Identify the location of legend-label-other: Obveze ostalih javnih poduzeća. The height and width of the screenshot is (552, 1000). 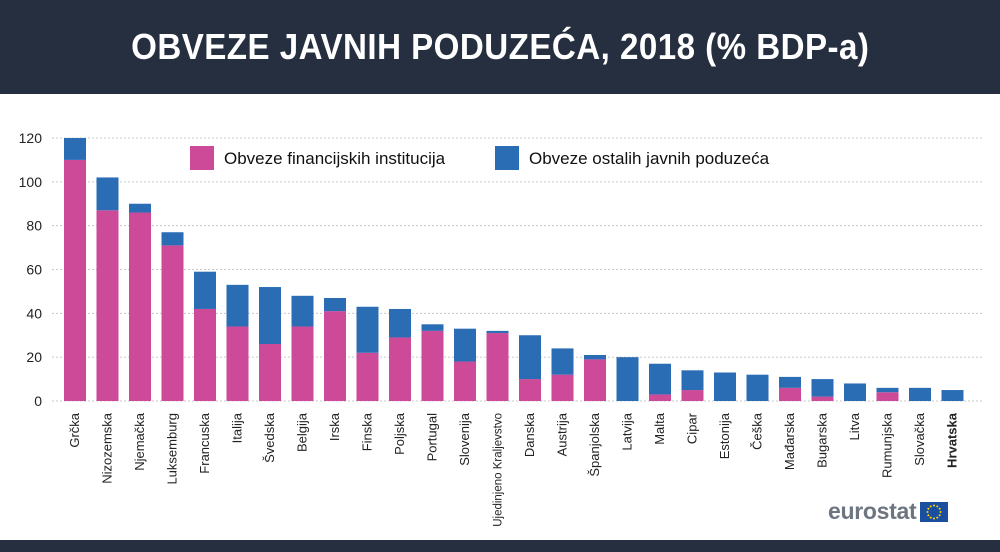
(649, 158).